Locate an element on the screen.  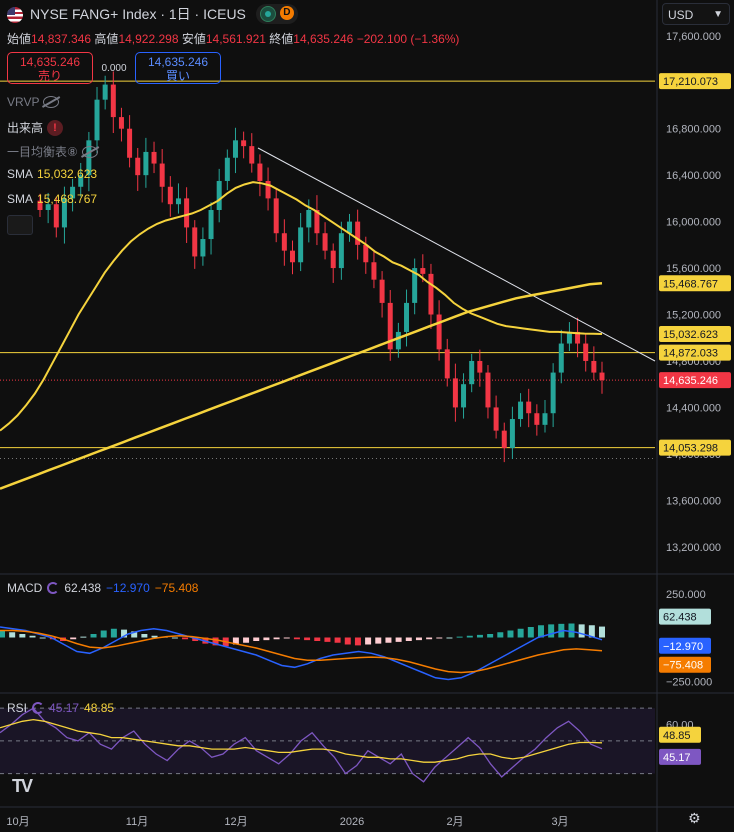
low-value: 14,561.921 is located at coordinates (235, 39).